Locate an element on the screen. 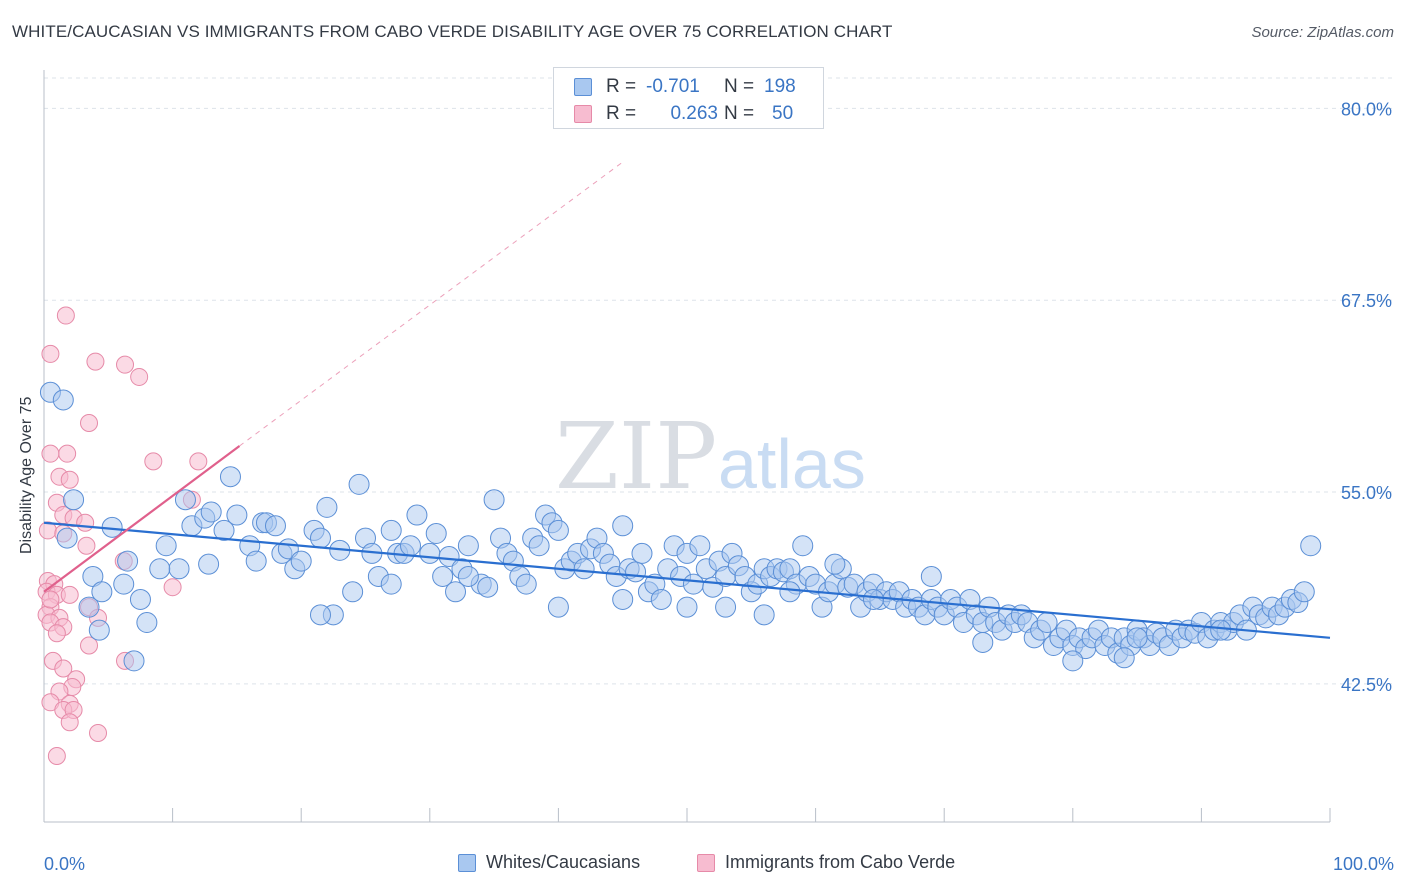  y-tick-label: 80.0% is located at coordinates (1366, 109).